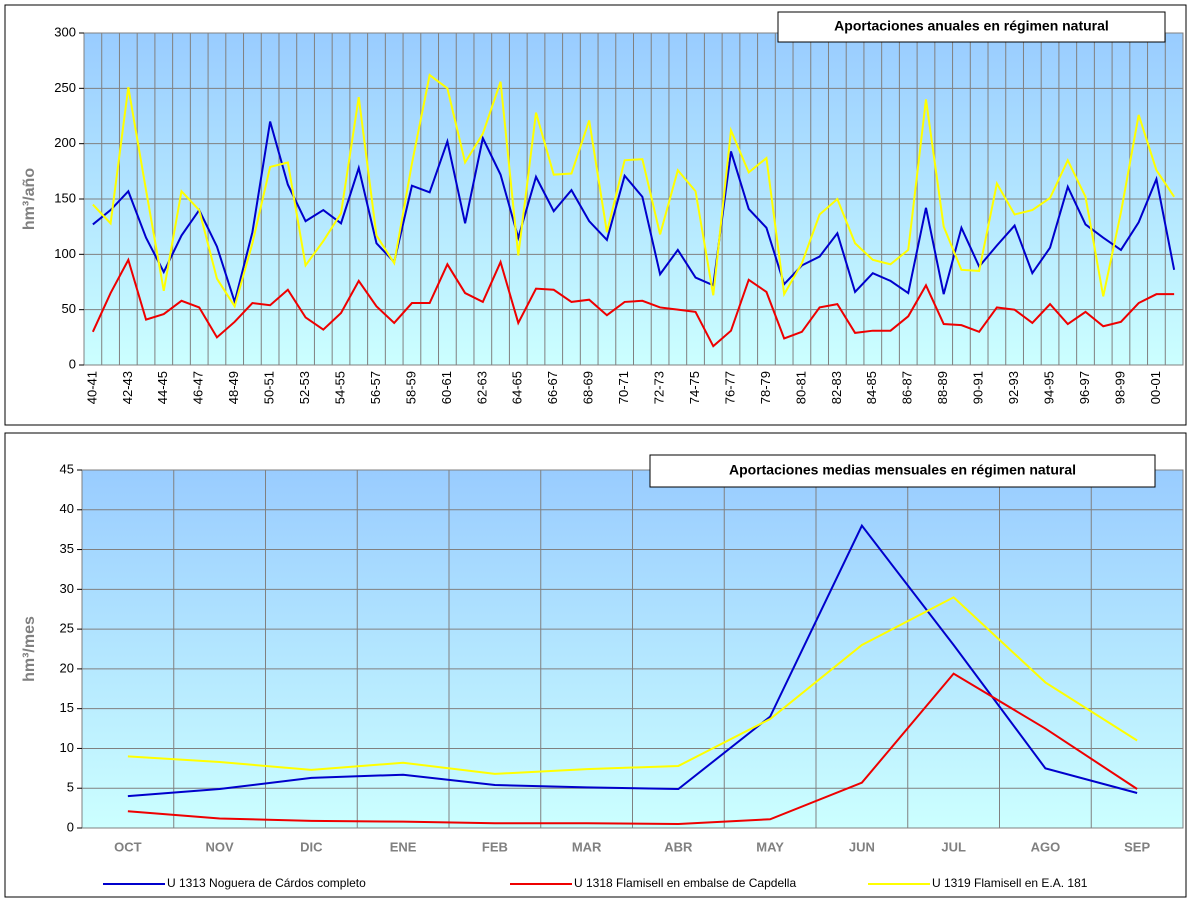 The image size is (1189, 900). Describe the element at coordinates (375, 387) in the screenshot. I see `x-tick-label: 56-57` at that location.